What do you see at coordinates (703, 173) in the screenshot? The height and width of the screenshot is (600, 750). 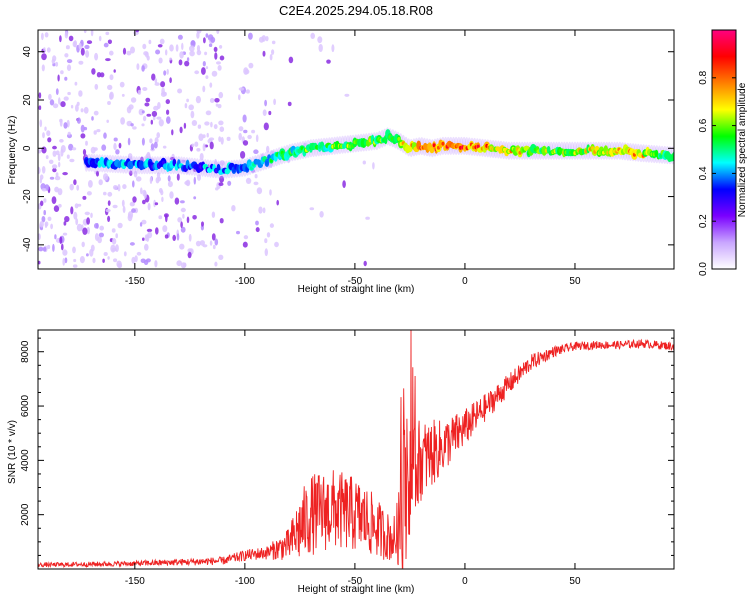 I see `colorbar-tick-label: 0.4` at bounding box center [703, 173].